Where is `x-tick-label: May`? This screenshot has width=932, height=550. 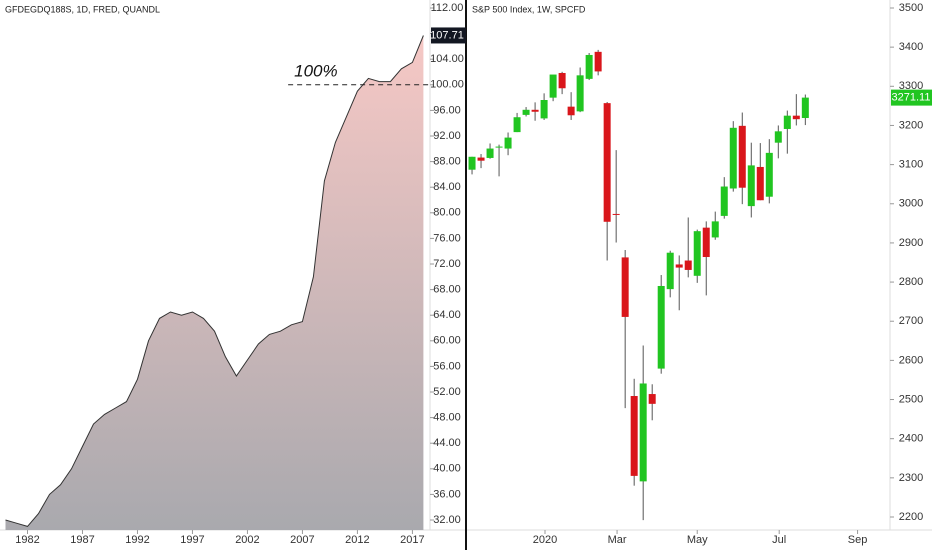 x-tick-label: May is located at coordinates (697, 540).